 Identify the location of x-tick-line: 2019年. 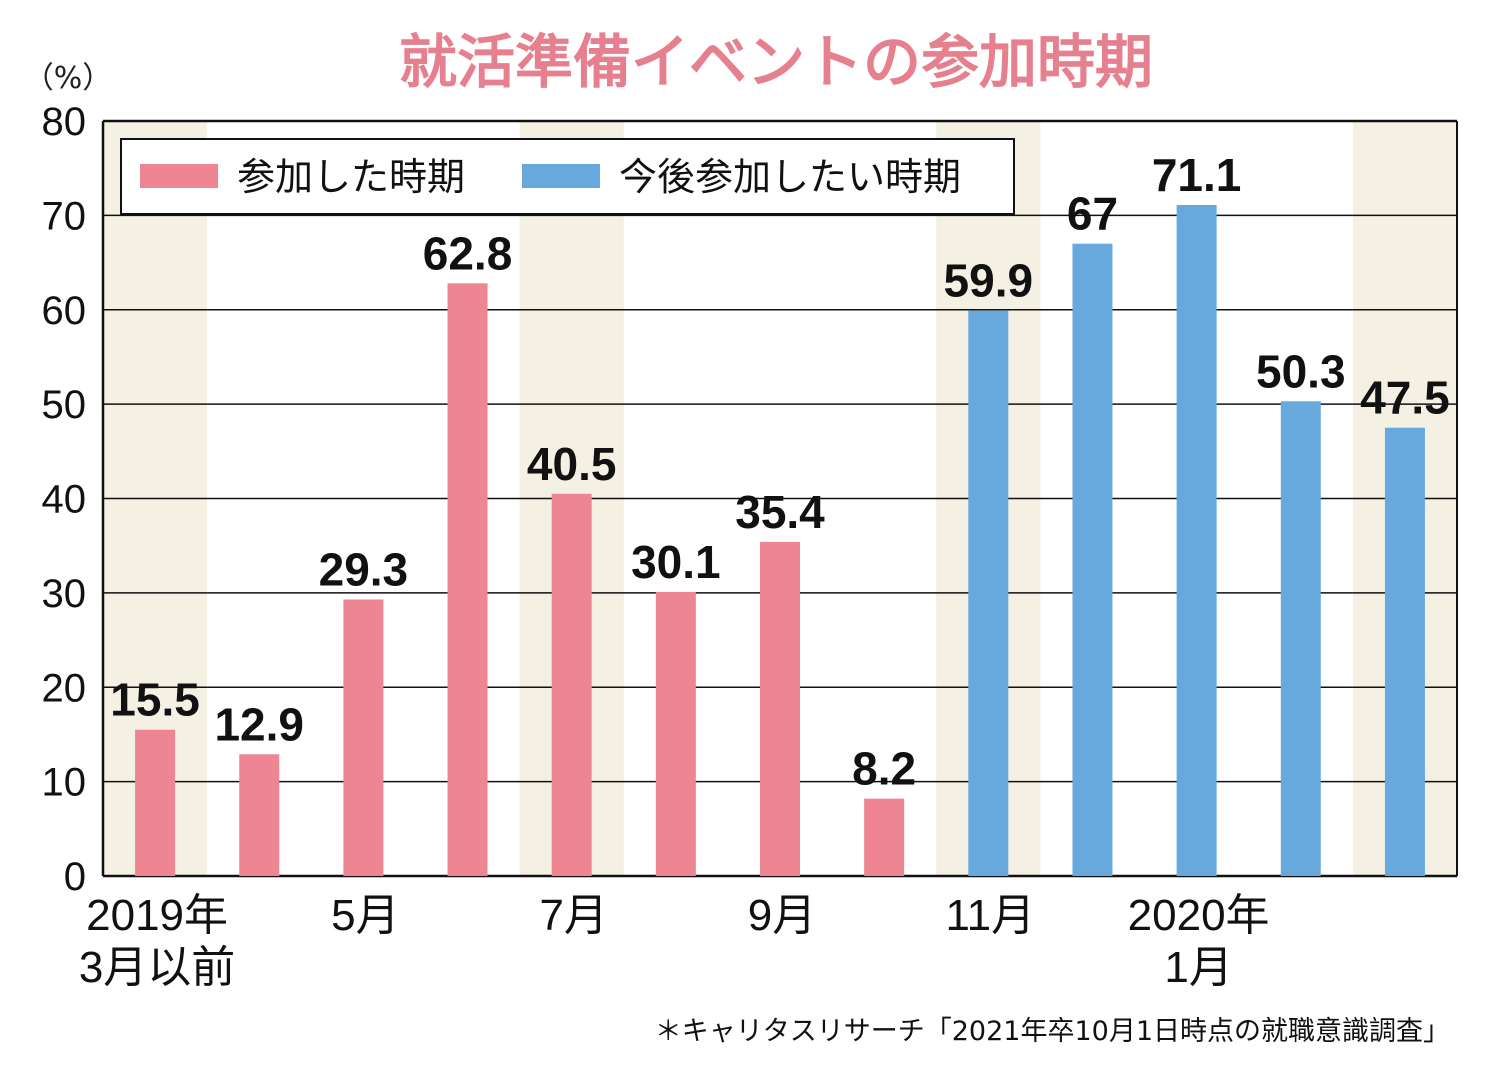
(157, 915).